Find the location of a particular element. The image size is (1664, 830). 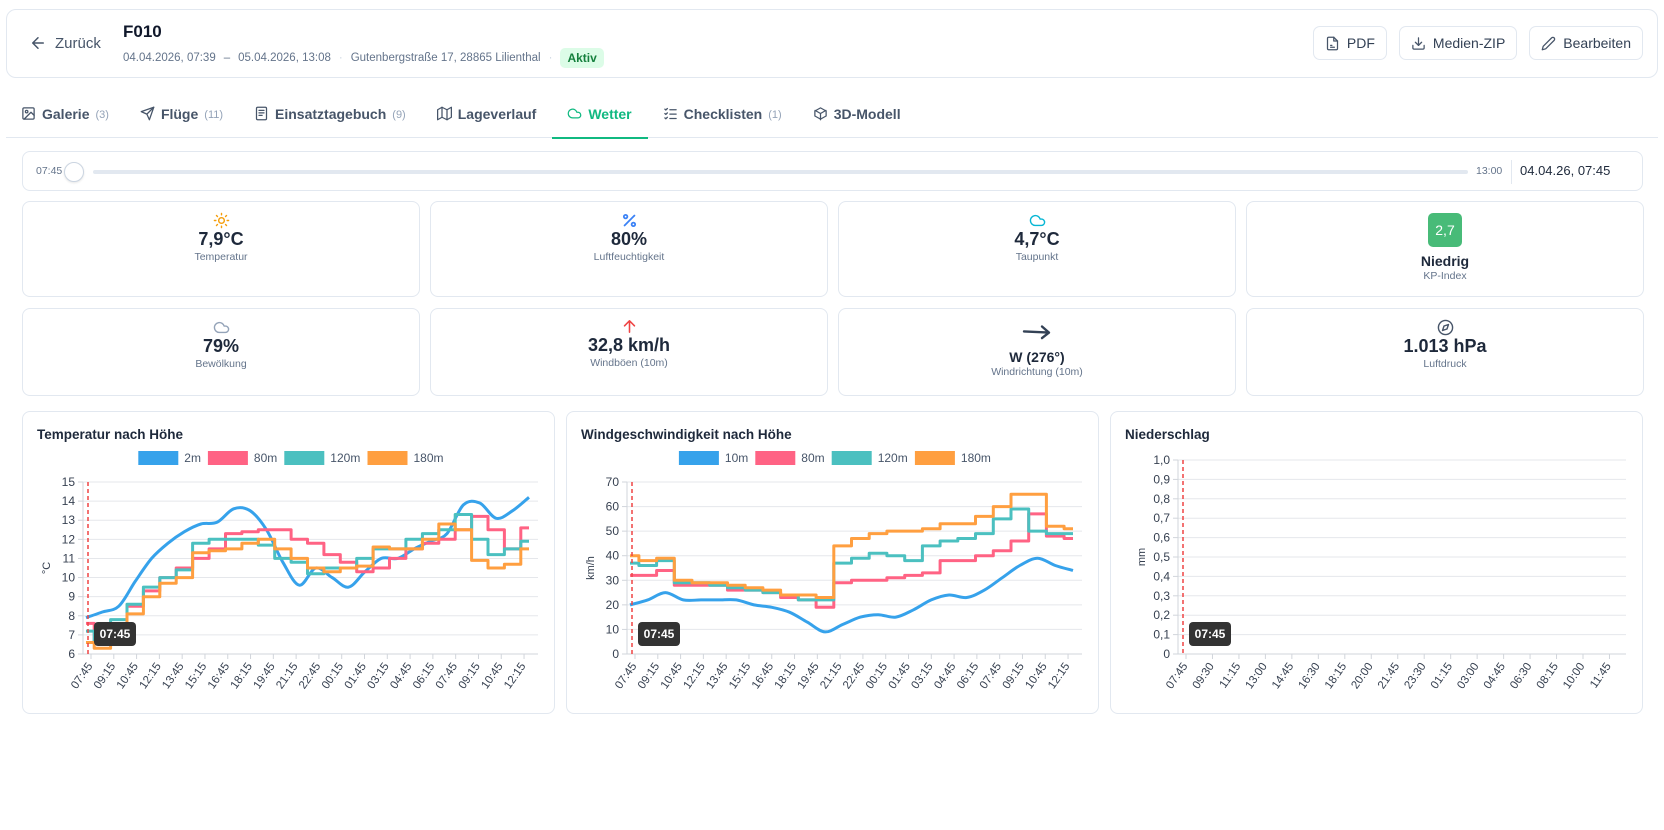

y-tick-label: 14 is located at coordinates (69, 501).